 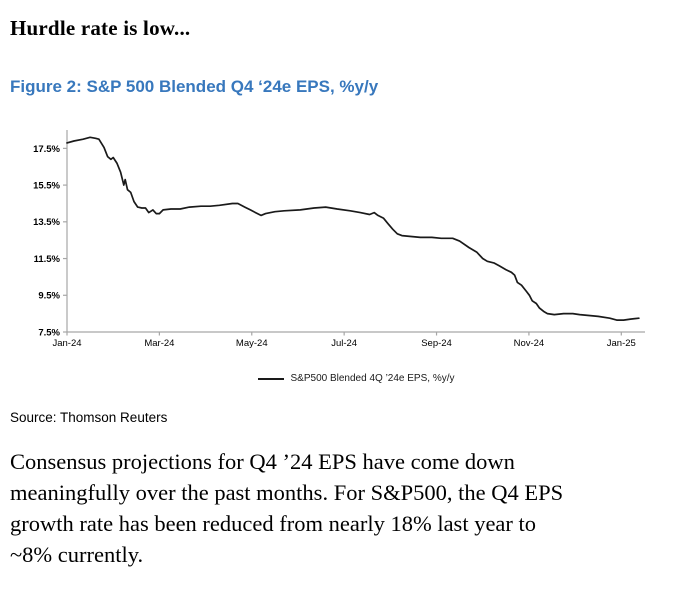 I want to click on y-tick-label: 15.5%, so click(x=46, y=185).